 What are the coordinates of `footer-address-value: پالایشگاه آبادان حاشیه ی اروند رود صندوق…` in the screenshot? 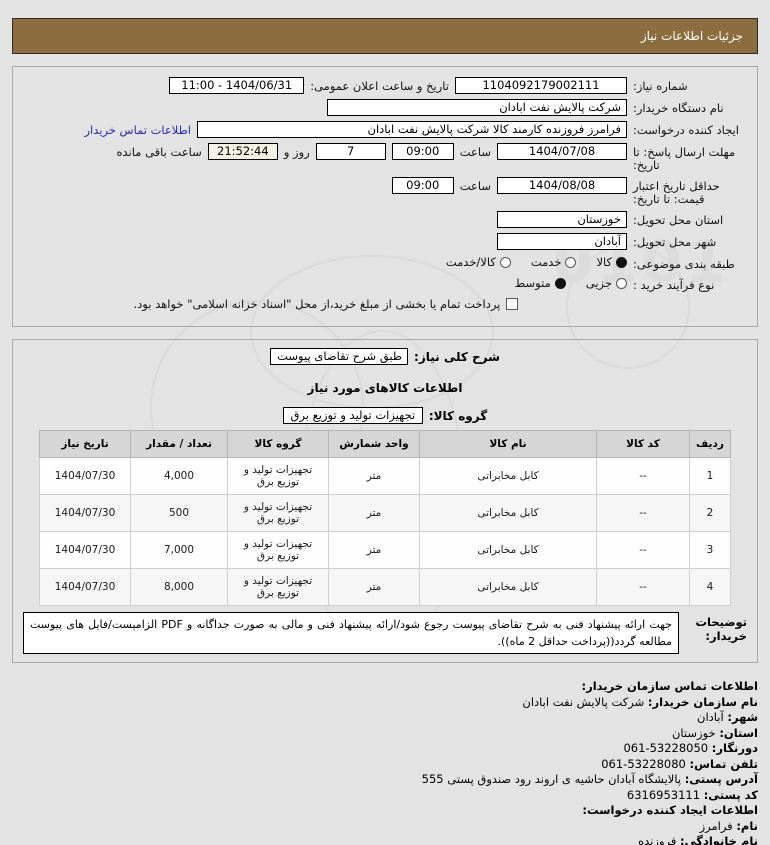 It's located at (551, 779).